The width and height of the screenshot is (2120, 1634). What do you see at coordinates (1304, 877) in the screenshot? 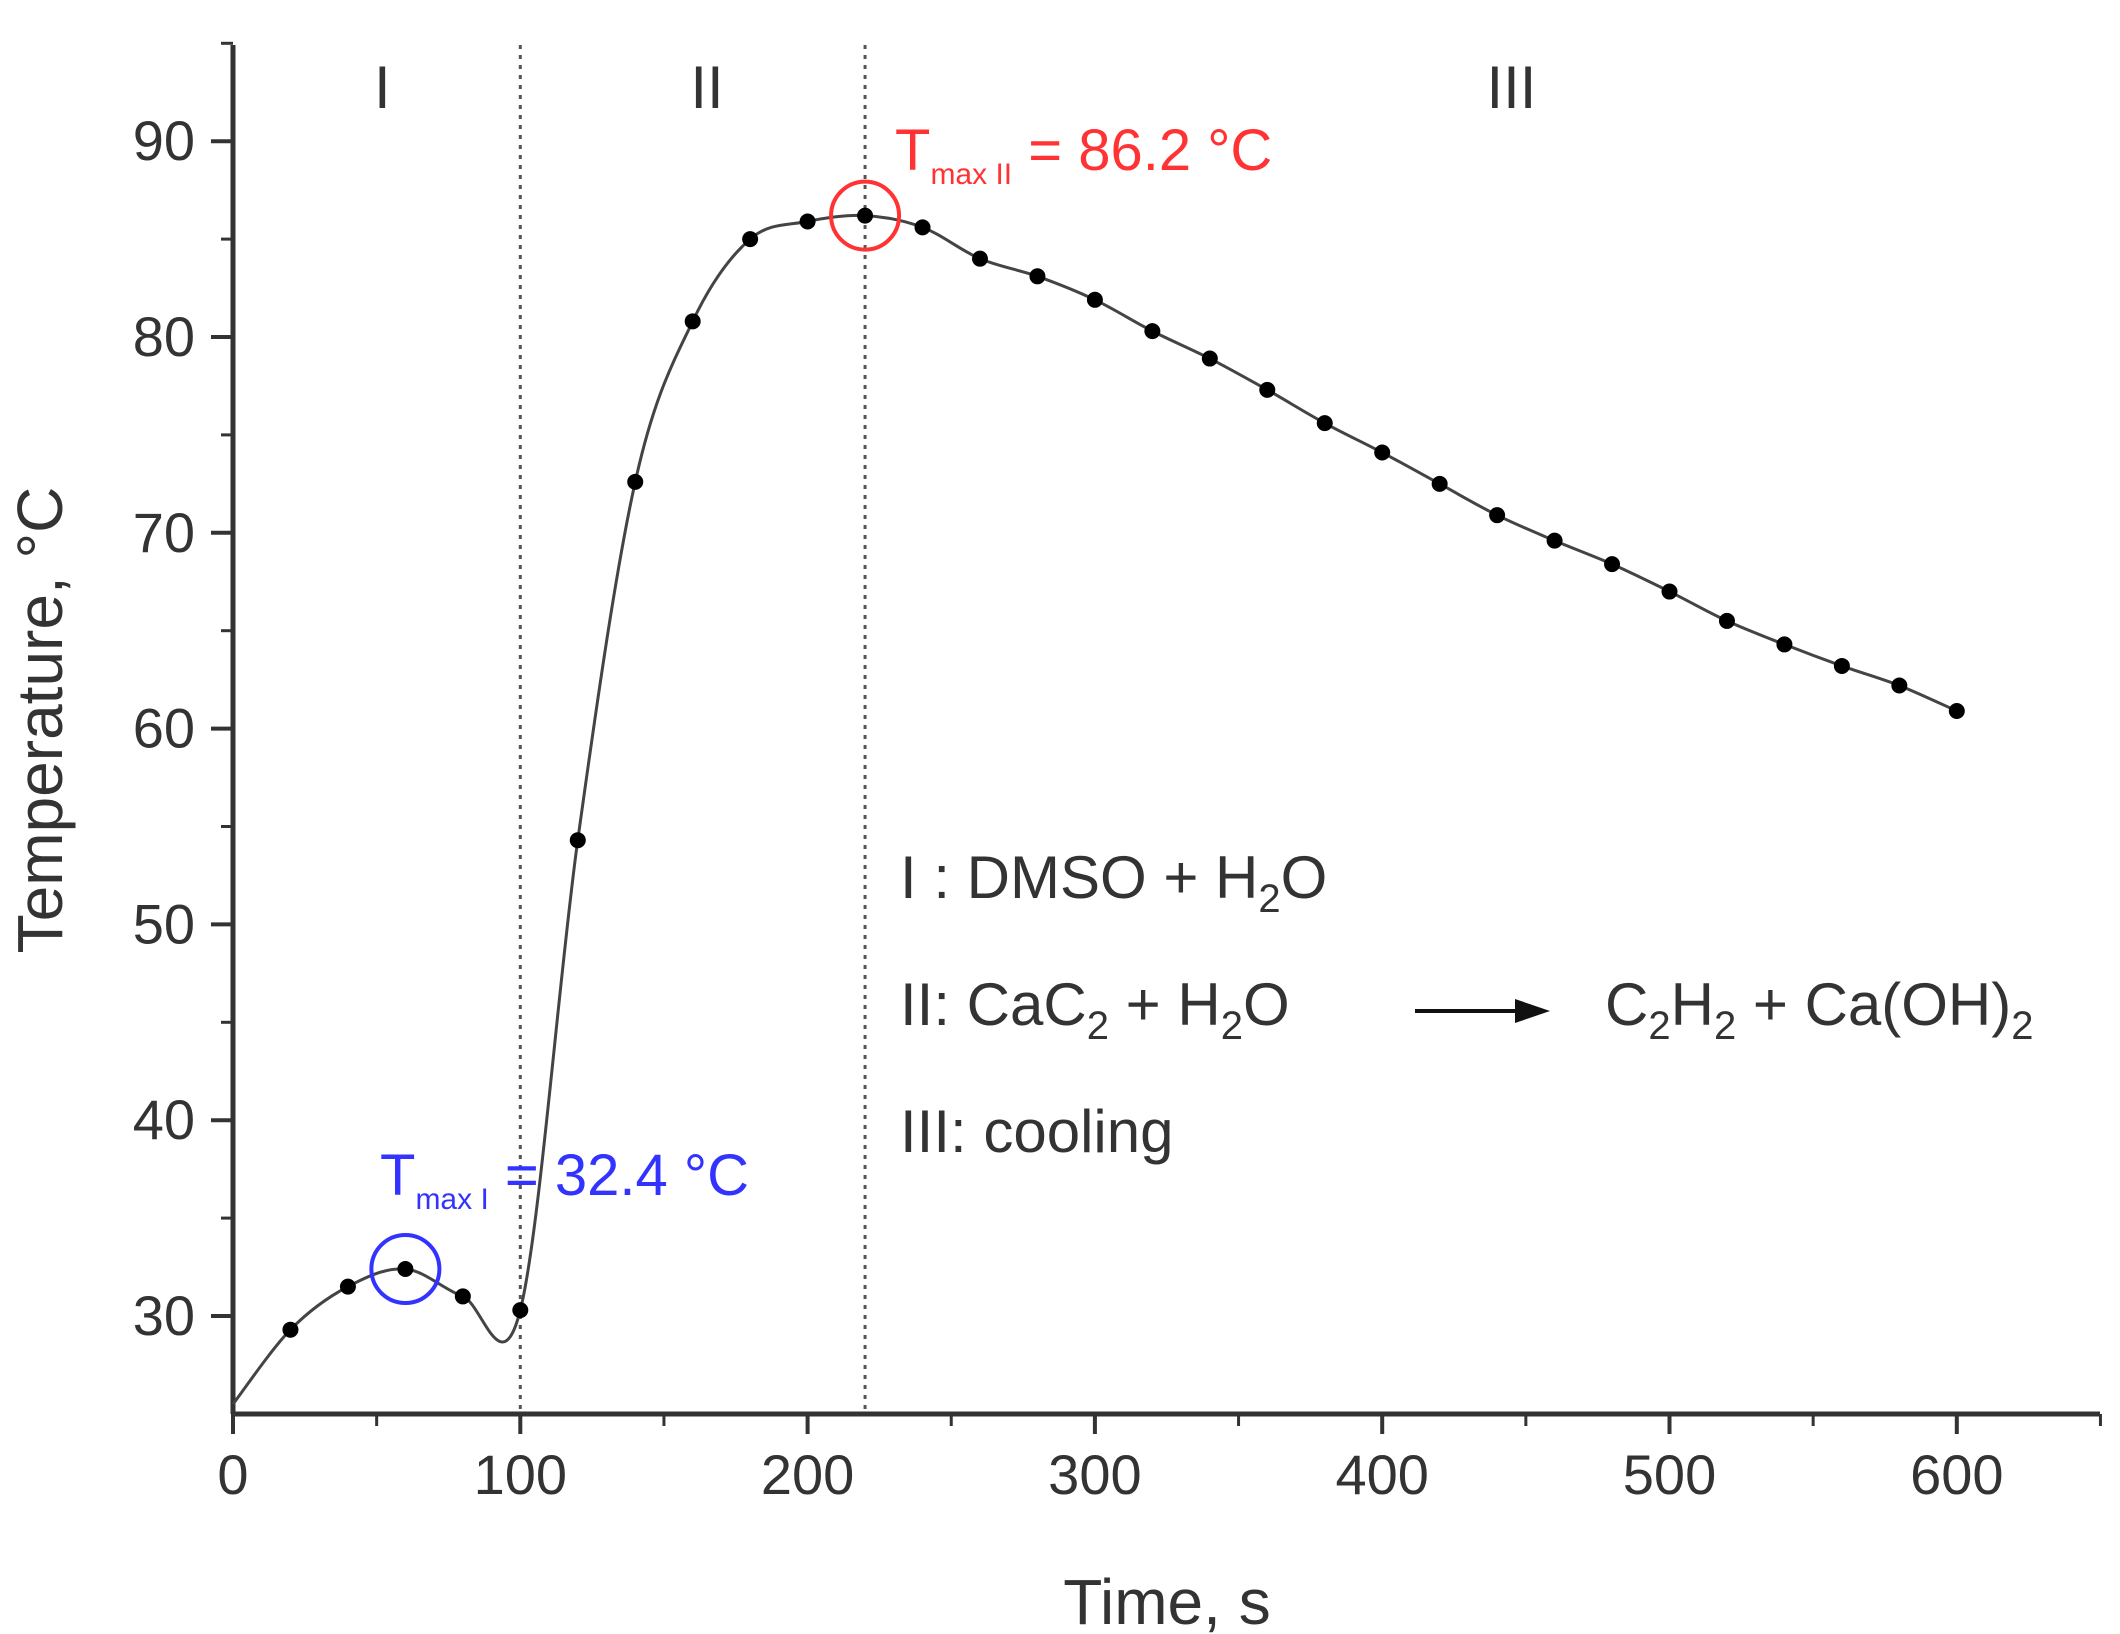
I see `legend-line-1-end: O` at bounding box center [1304, 877].